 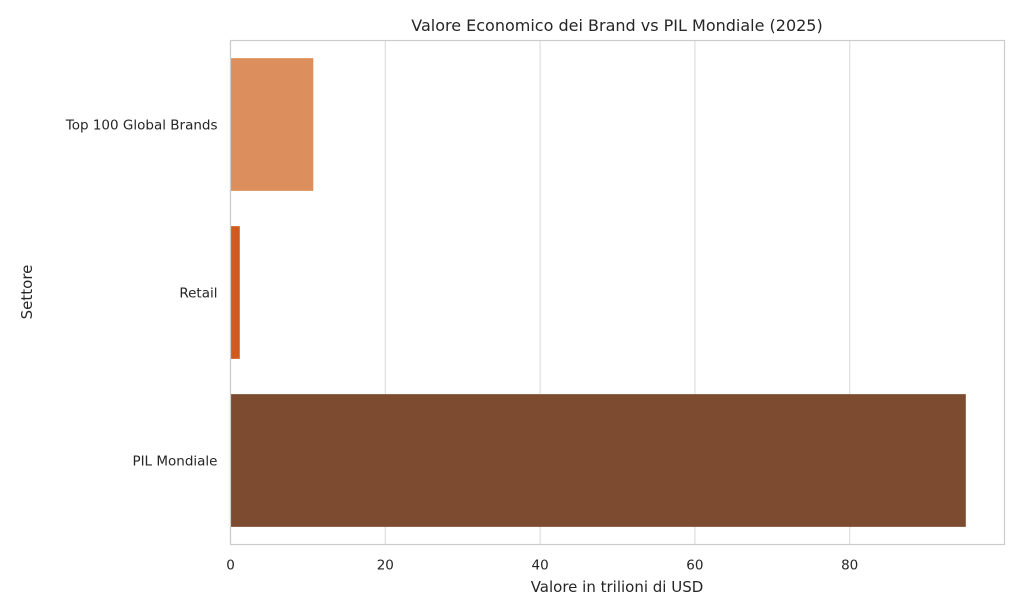 What do you see at coordinates (385, 566) in the screenshot?
I see `x-tick-label: 20` at bounding box center [385, 566].